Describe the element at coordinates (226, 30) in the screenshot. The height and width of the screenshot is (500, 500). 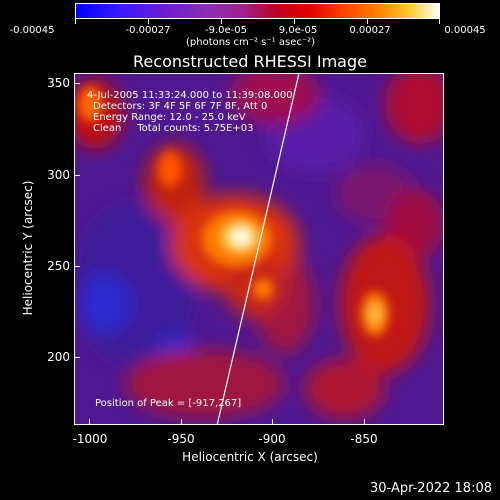
I see `colorbar-tick-label: -9.0e-05` at that location.